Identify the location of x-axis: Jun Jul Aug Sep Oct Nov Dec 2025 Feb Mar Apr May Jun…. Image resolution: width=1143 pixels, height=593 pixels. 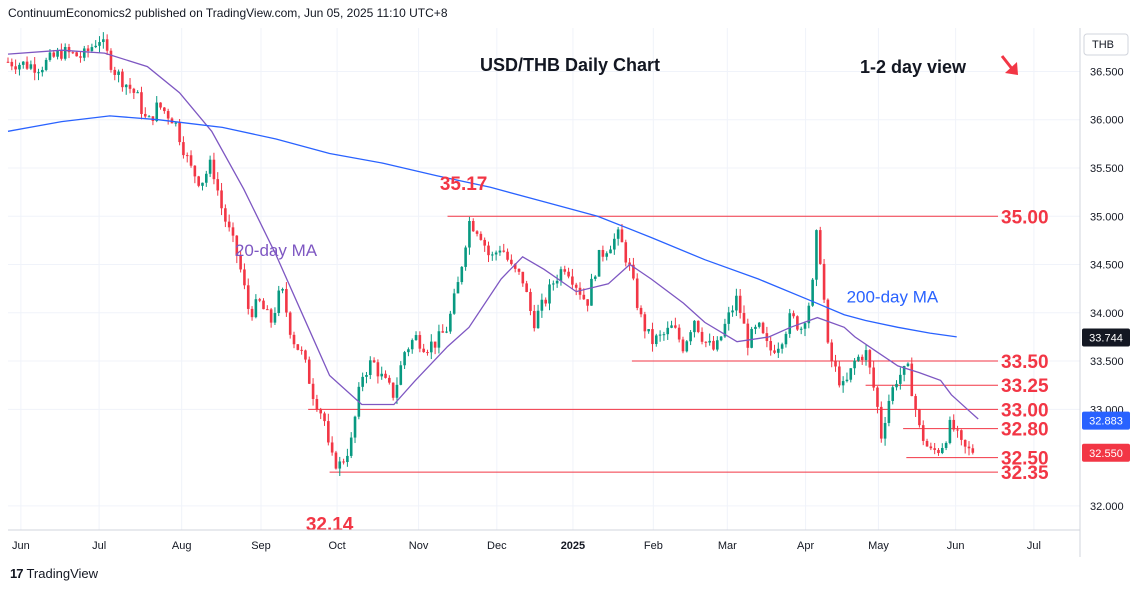
(544, 540).